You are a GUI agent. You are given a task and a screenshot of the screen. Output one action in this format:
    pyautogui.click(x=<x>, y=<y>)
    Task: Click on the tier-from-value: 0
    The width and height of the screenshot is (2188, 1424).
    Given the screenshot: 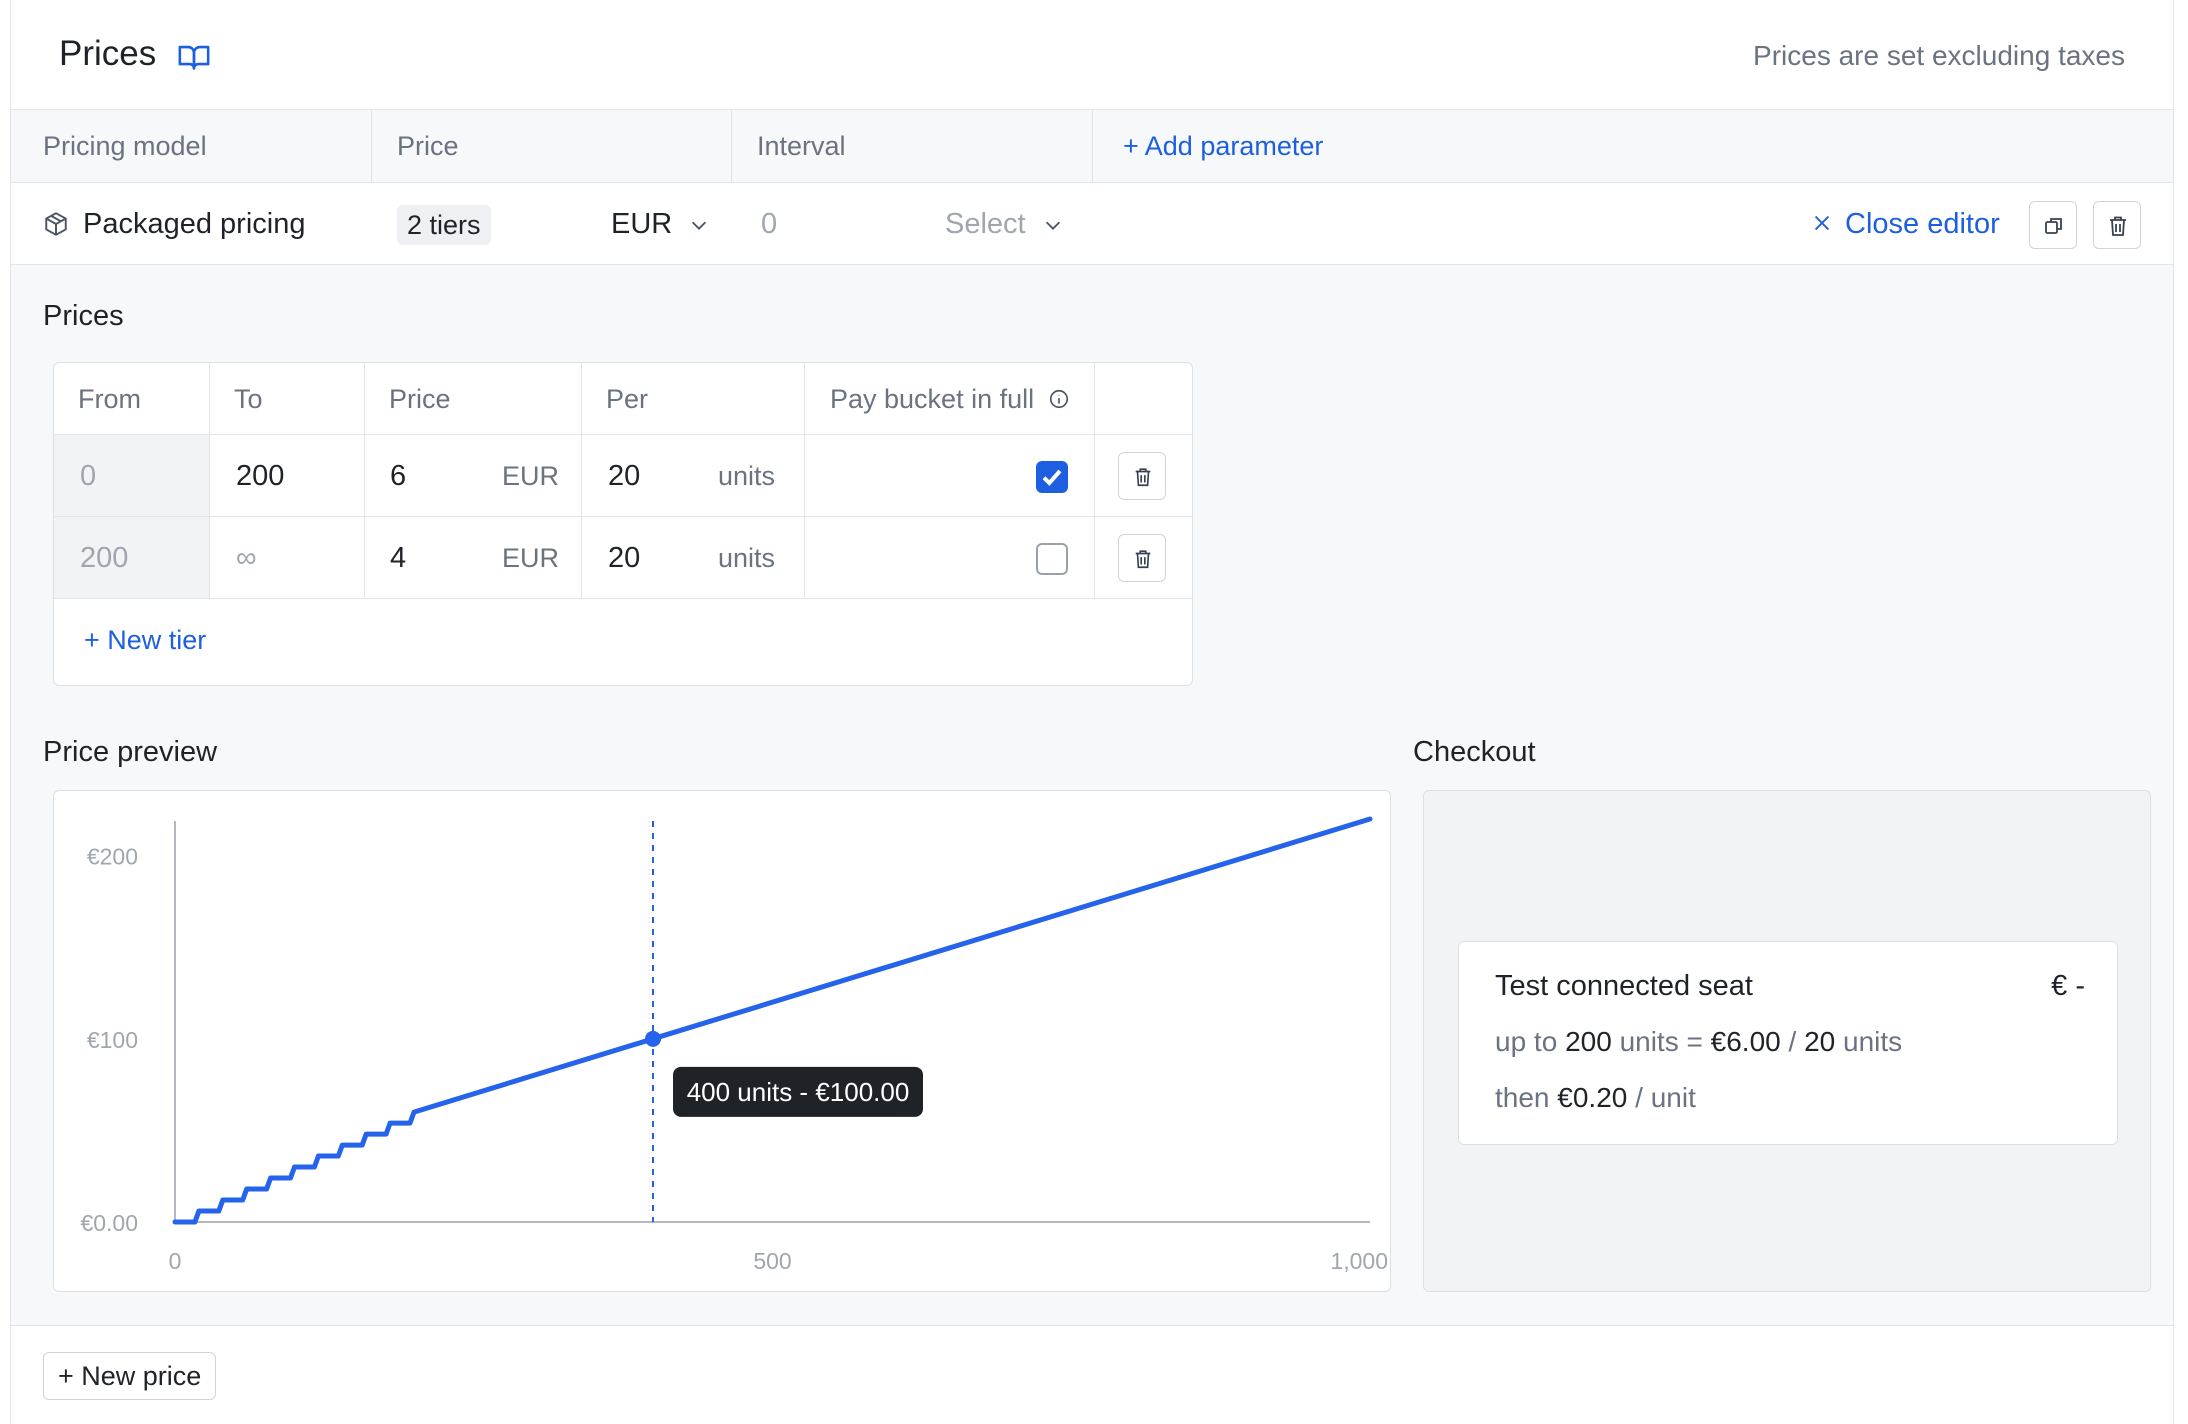 What is the action you would take?
    pyautogui.click(x=88, y=476)
    